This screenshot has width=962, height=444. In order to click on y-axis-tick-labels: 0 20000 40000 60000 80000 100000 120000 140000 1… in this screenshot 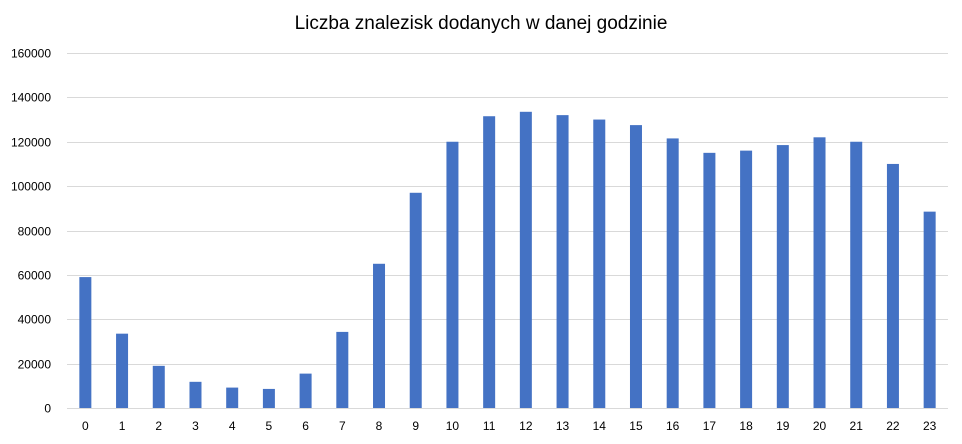, I will do `click(31, 231)`.